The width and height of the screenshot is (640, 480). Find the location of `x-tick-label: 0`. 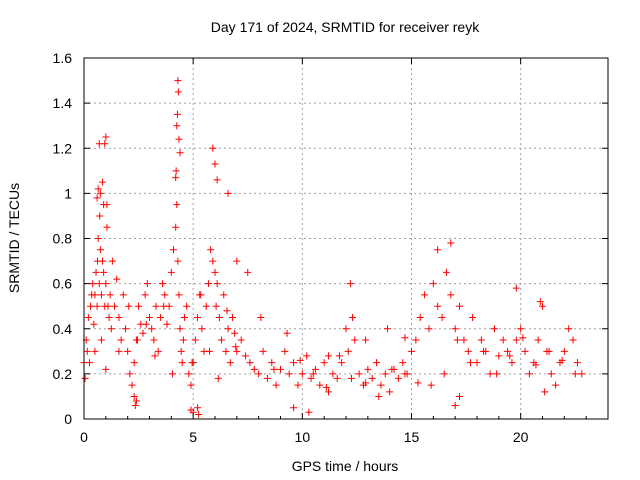

x-tick-label: 0 is located at coordinates (84, 437).